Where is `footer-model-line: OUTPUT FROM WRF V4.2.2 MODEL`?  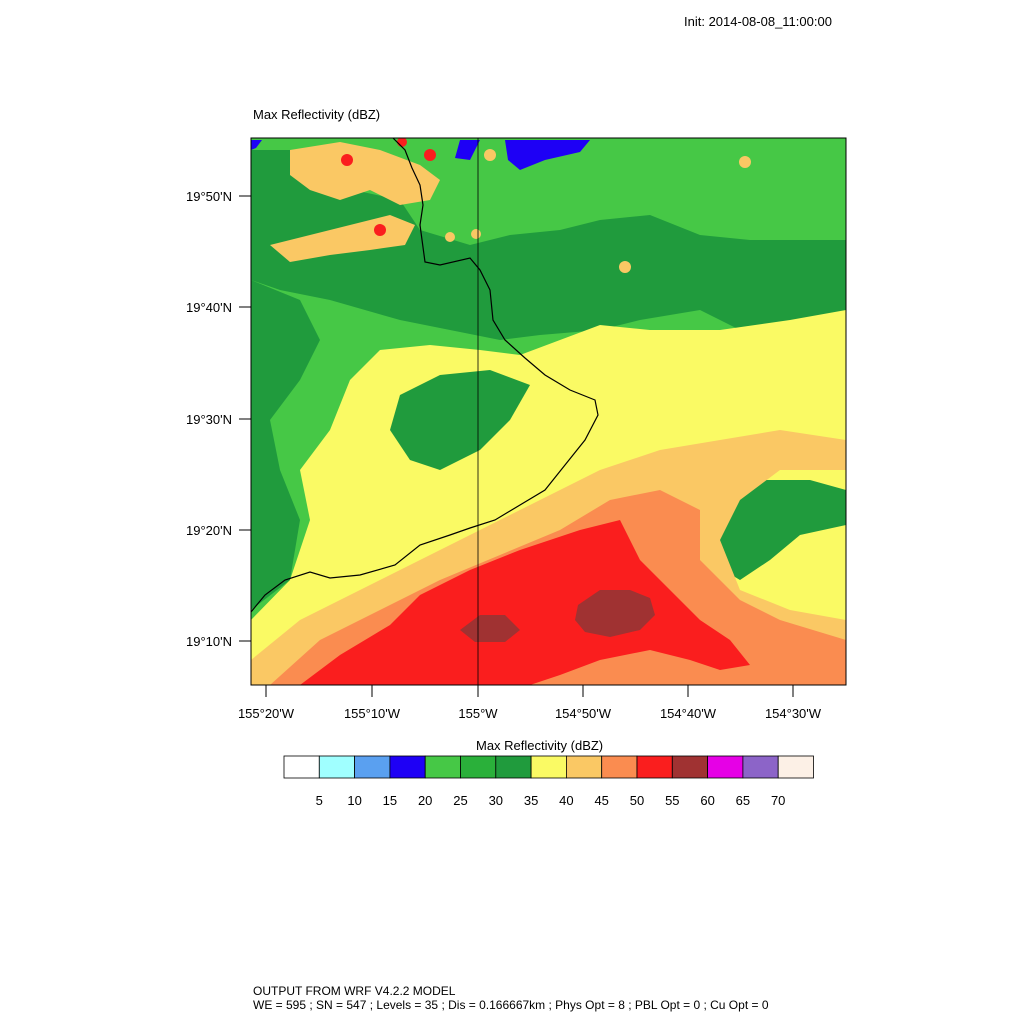 footer-model-line: OUTPUT FROM WRF V4.2.2 MODEL is located at coordinates (354, 991).